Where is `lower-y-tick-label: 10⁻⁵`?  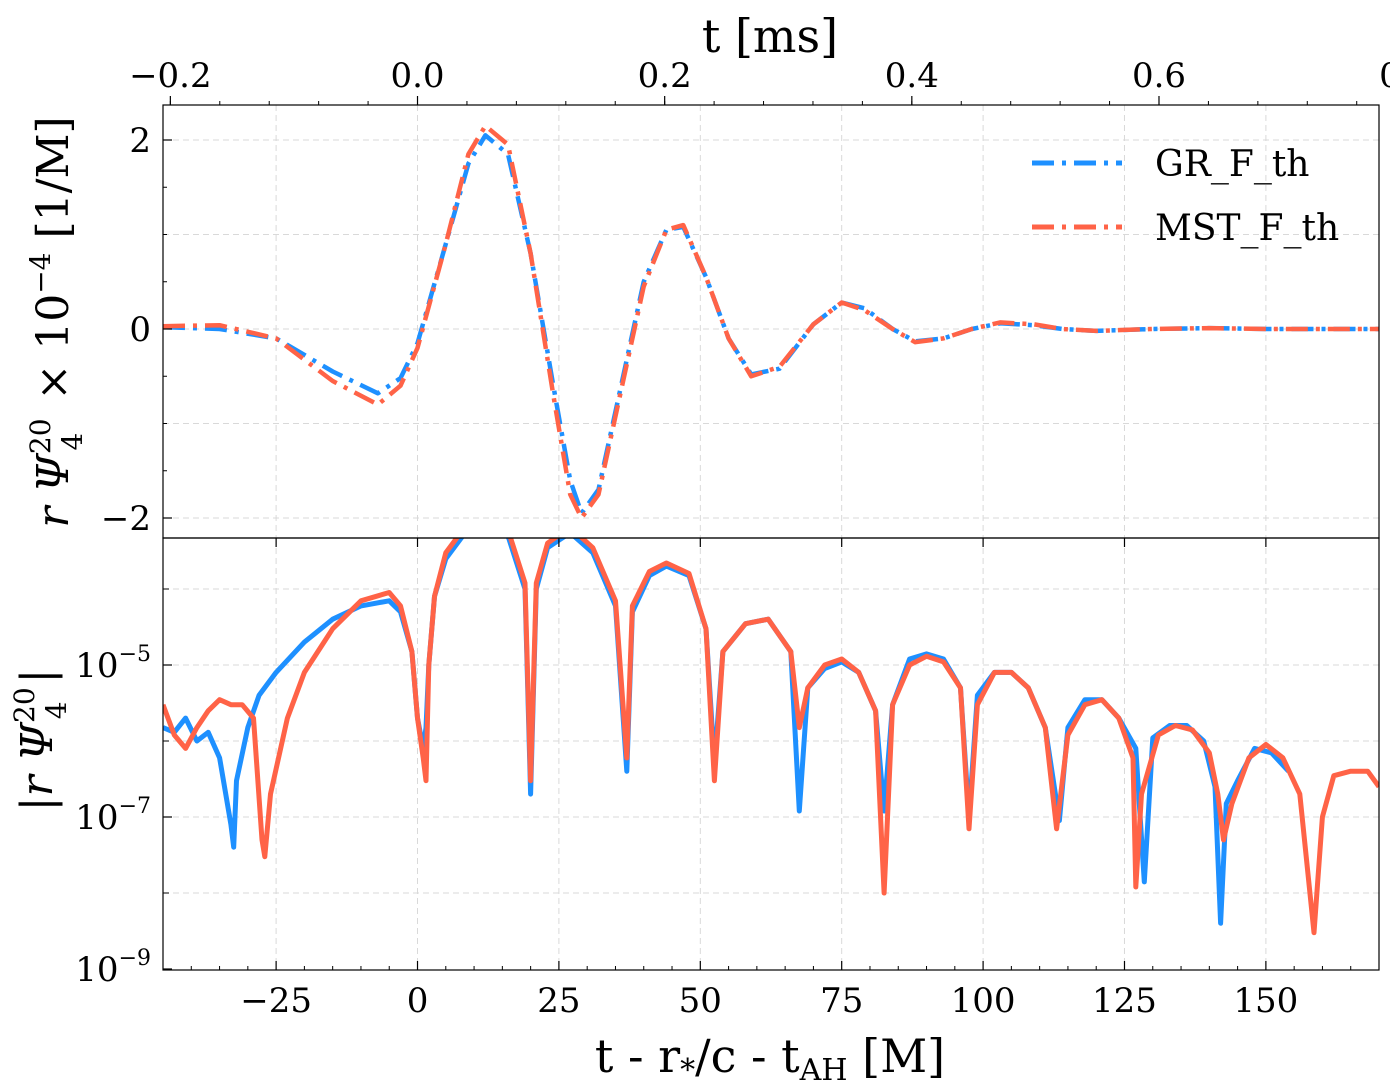 lower-y-tick-label: 10⁻⁵ is located at coordinates (113, 664).